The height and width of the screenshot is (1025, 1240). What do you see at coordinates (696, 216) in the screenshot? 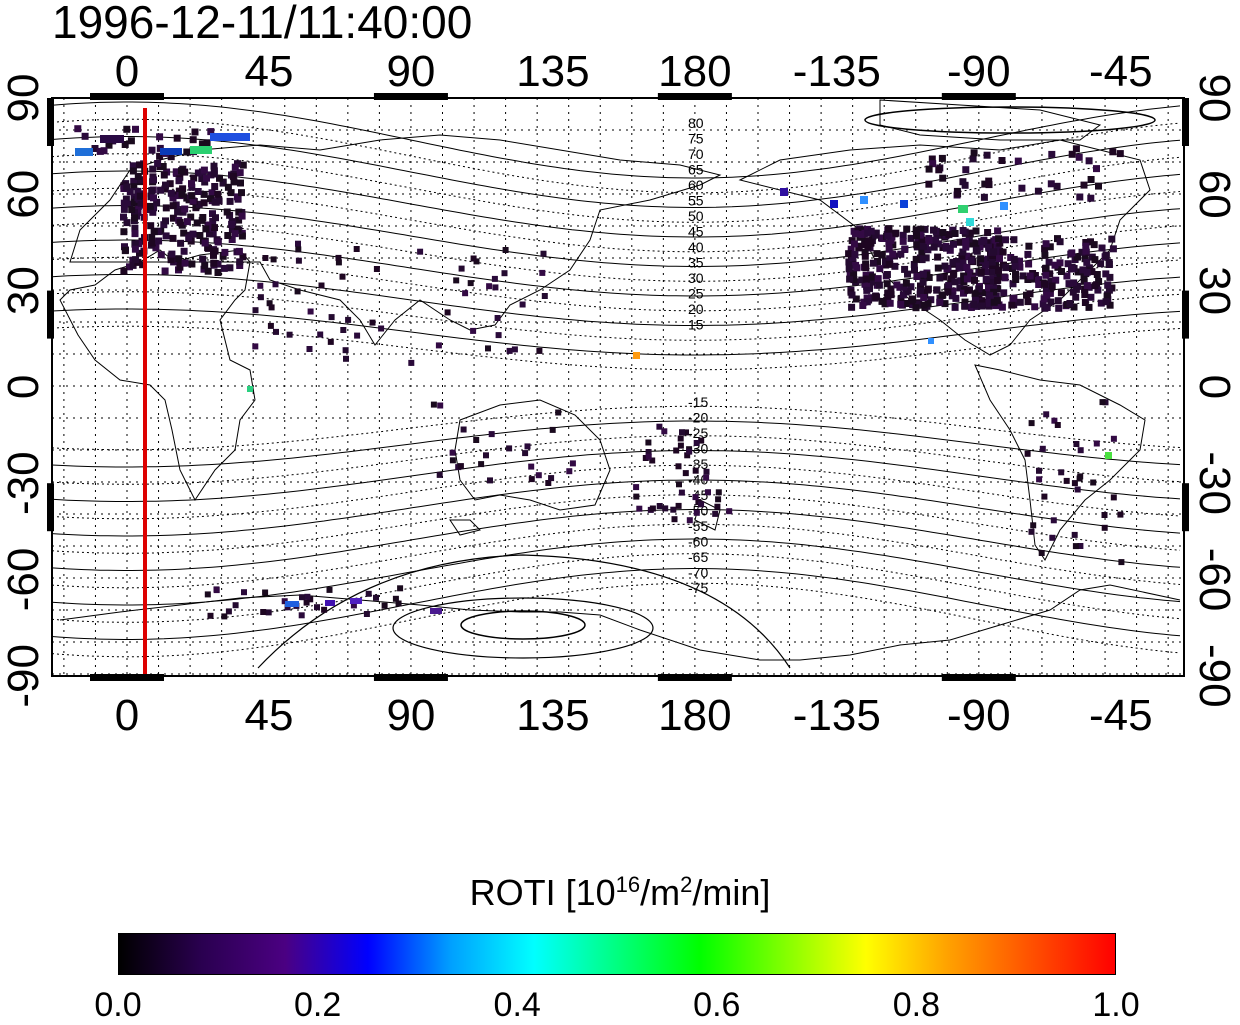
I see `mlat-label: 50` at bounding box center [696, 216].